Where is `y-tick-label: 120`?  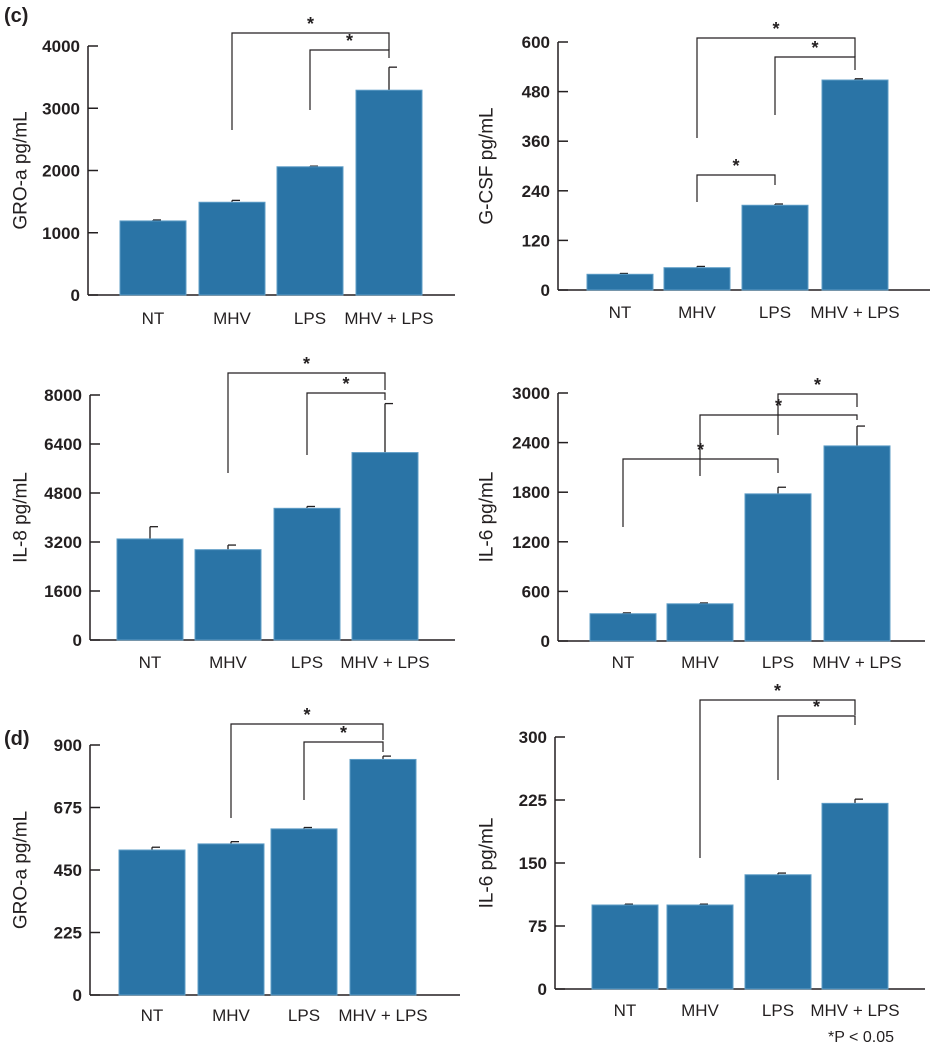
y-tick-label: 120 is located at coordinates (536, 240).